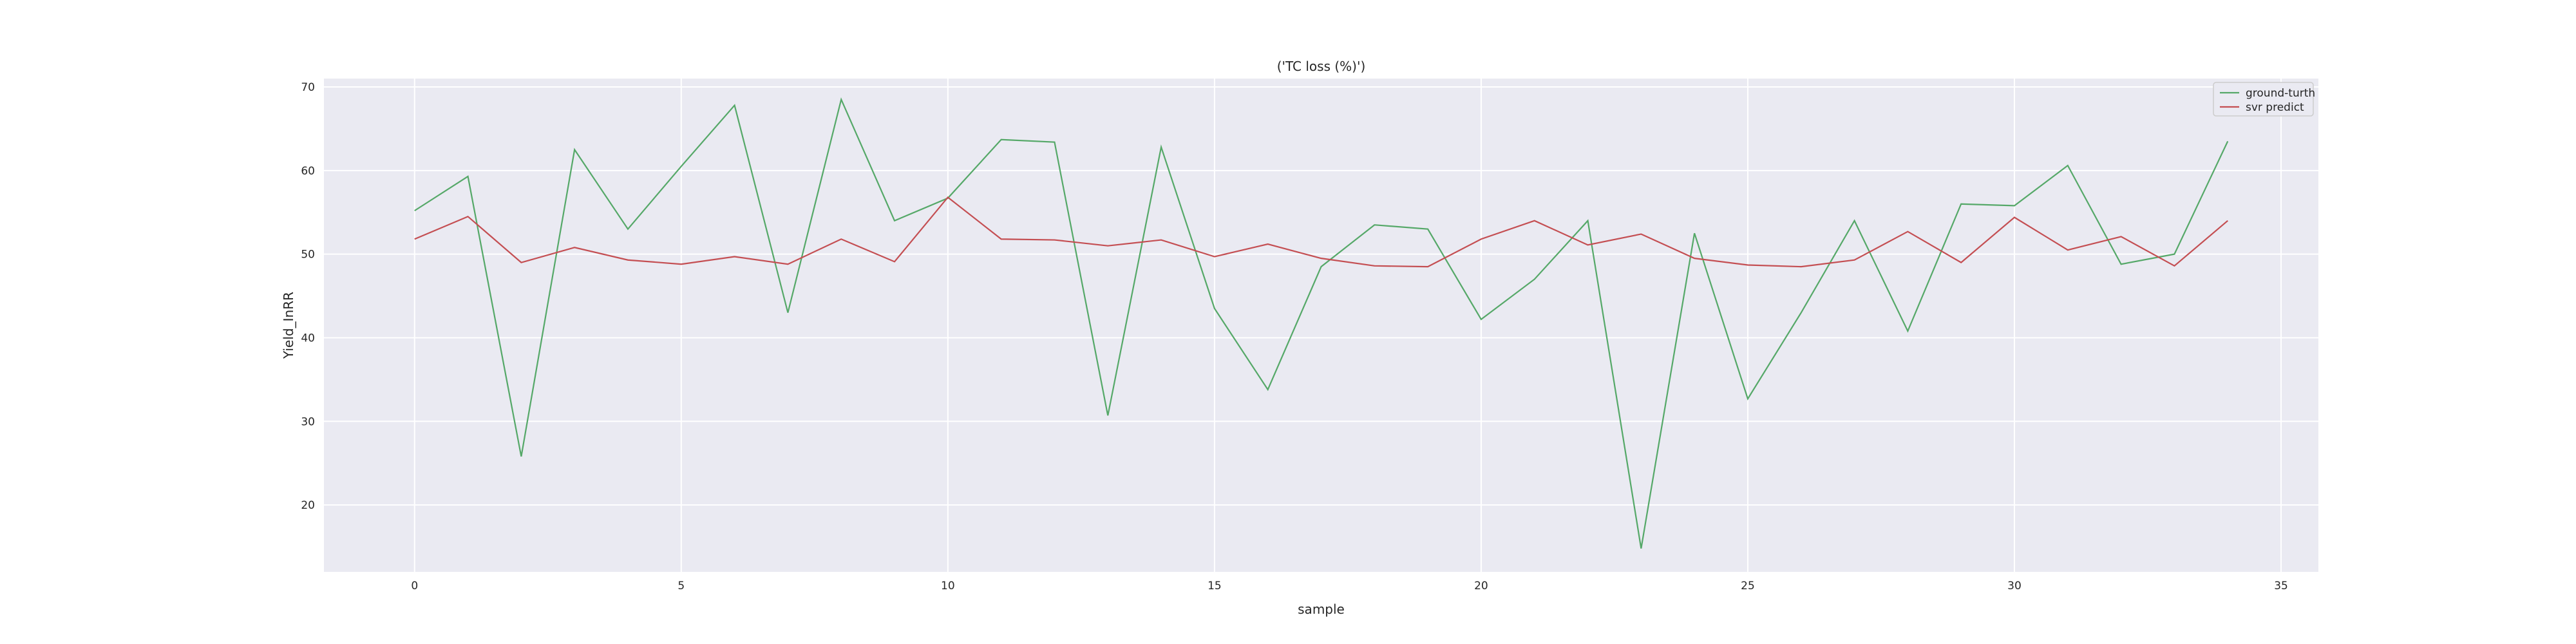 Image resolution: width=2576 pixels, height=644 pixels. What do you see at coordinates (1321, 66) in the screenshot?
I see `chart-title: ('TC loss (%)')` at bounding box center [1321, 66].